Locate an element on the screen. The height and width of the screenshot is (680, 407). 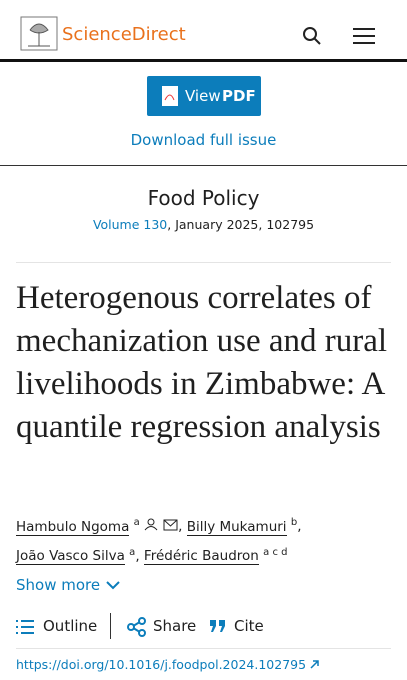
view-pdf-button: View PDF is located at coordinates (204, 96).